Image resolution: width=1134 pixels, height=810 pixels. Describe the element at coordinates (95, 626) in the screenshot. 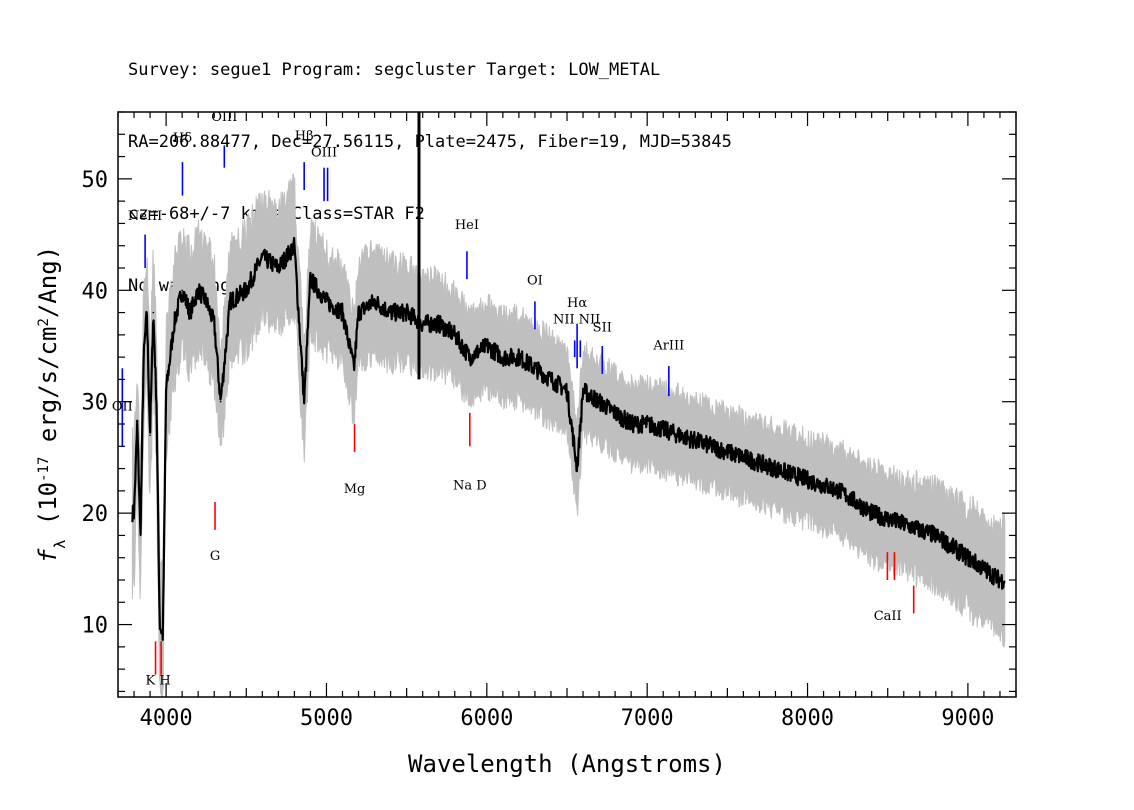

I see `y-tick-label: 10` at that location.